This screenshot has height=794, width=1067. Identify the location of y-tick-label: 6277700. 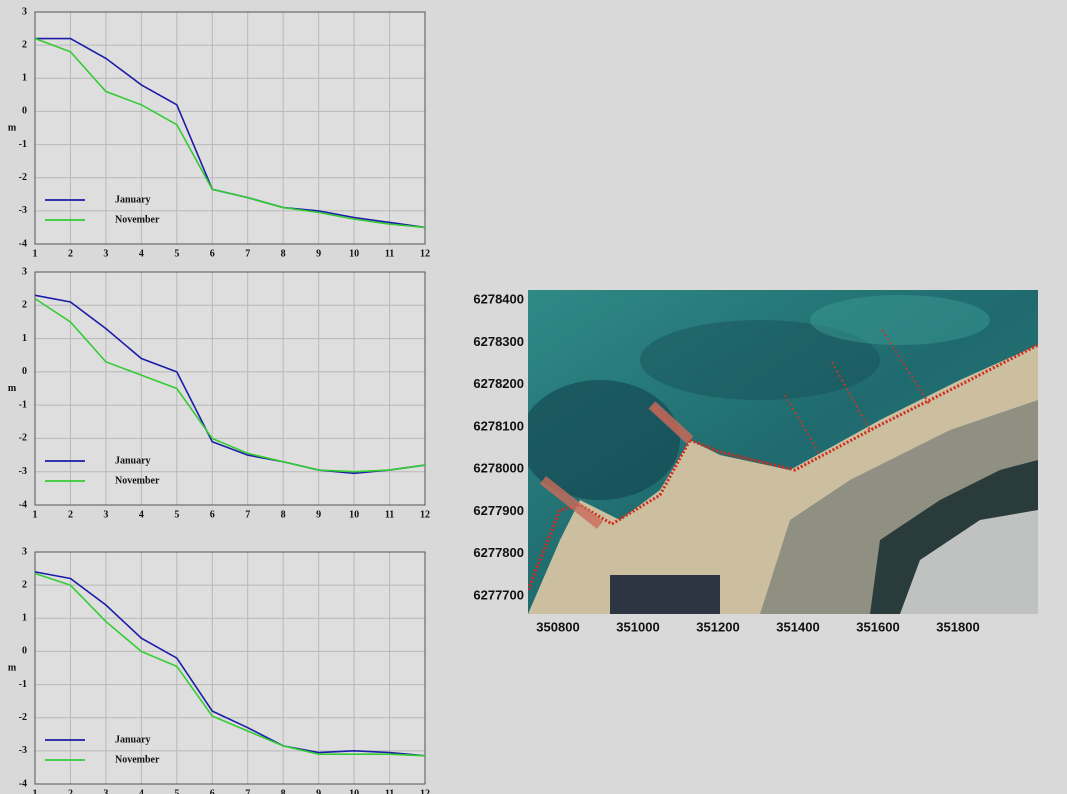
(498, 594).